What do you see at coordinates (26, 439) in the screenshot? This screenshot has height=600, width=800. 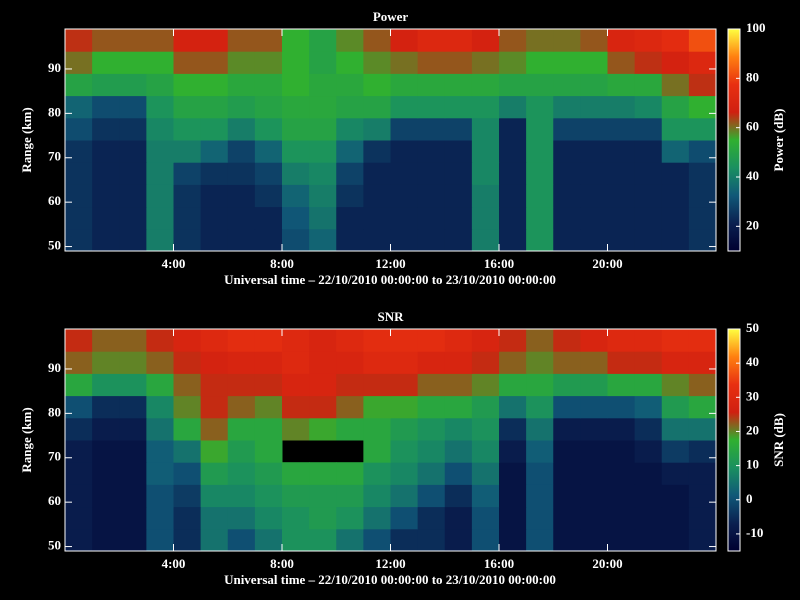 I see `y-axis-label: Range (km)` at bounding box center [26, 439].